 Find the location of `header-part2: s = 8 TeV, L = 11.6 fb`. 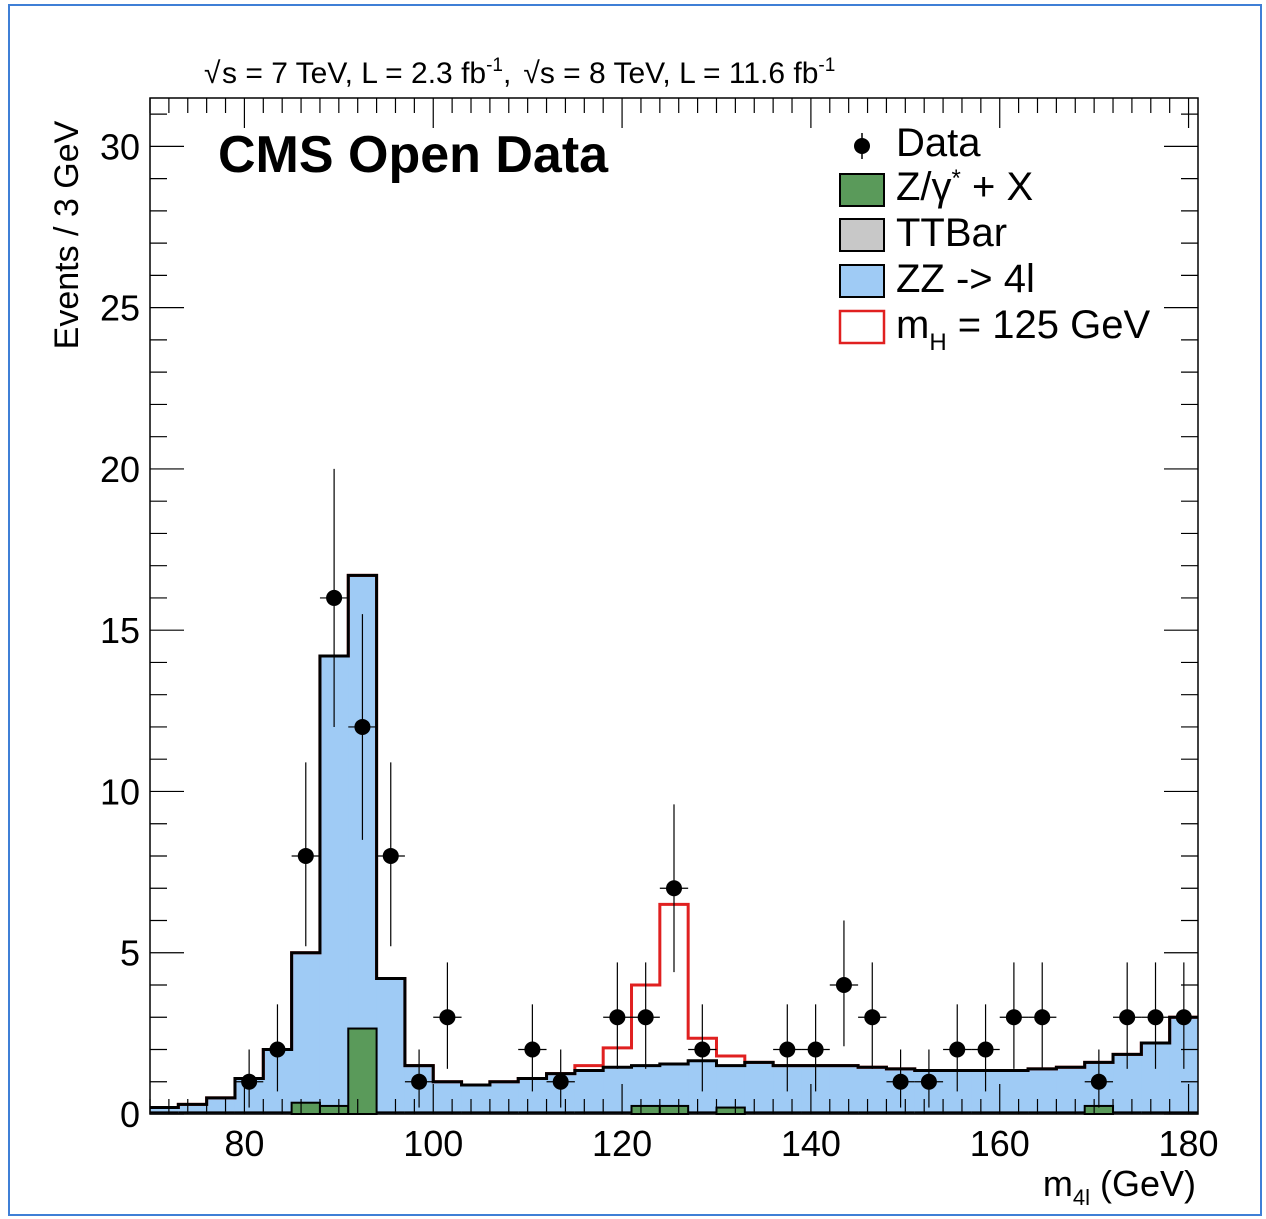

header-part2: s = 8 TeV, L = 11.6 fb is located at coordinates (679, 73).